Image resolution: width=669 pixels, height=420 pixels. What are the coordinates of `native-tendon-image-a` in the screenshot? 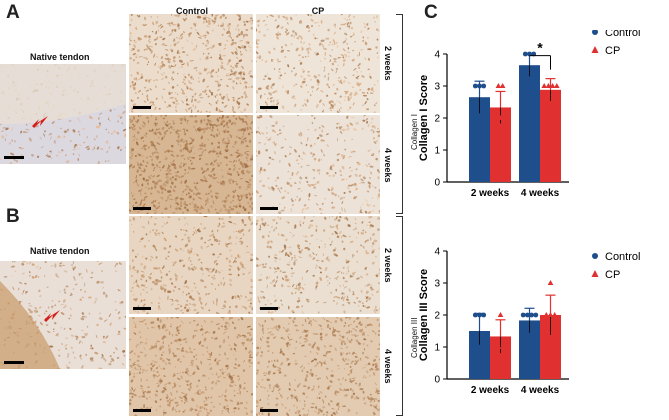 It's located at (63, 114).